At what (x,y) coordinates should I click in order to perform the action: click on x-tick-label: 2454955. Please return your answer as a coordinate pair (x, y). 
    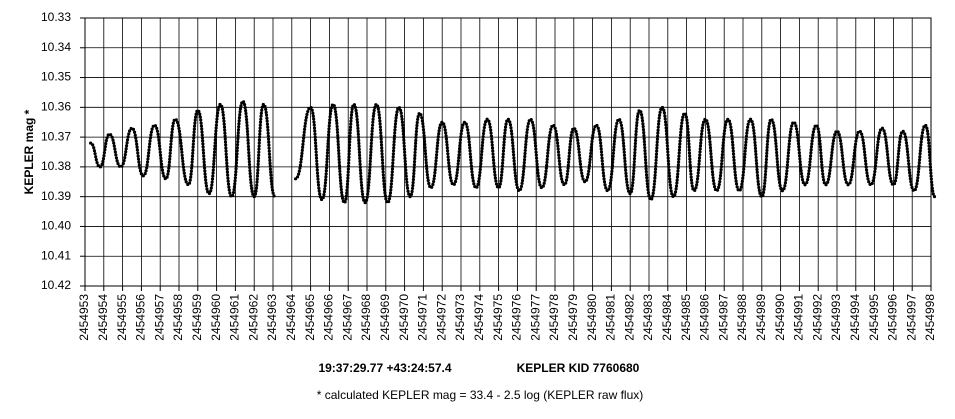
    Looking at the image, I should click on (122, 317).